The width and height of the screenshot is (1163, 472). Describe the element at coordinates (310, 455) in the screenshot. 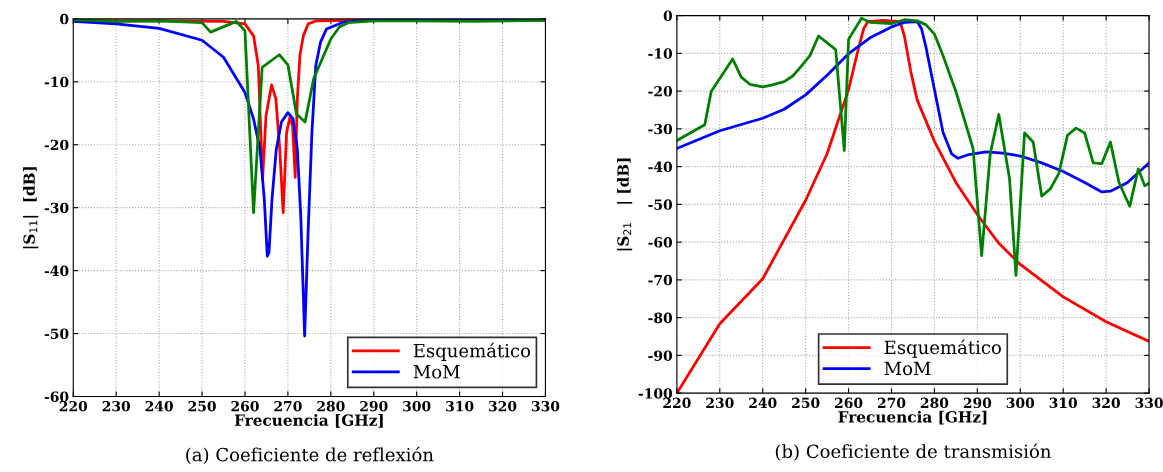

I see `text: (a) Coeficiente de reflexión` at that location.